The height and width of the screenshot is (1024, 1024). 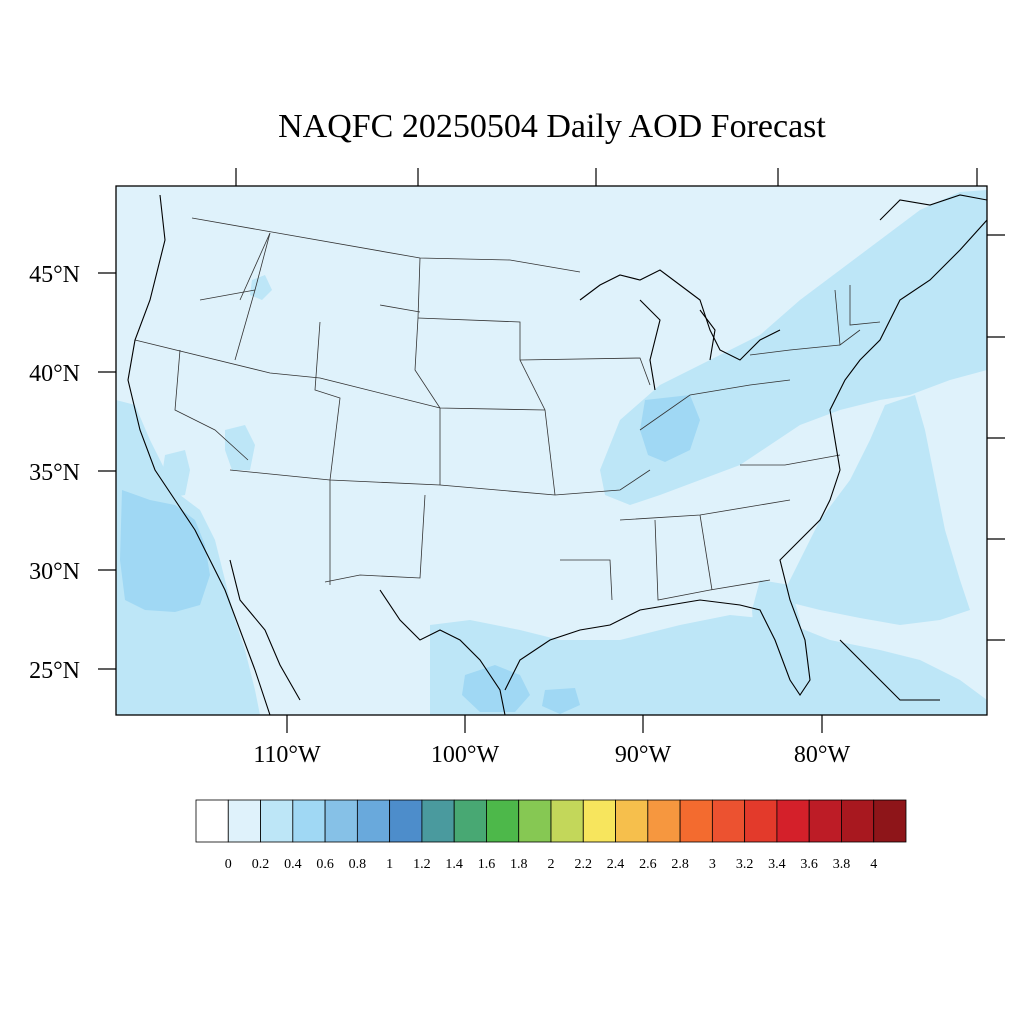 What do you see at coordinates (261, 864) in the screenshot?
I see `colorbar-tick-label: 0.2` at bounding box center [261, 864].